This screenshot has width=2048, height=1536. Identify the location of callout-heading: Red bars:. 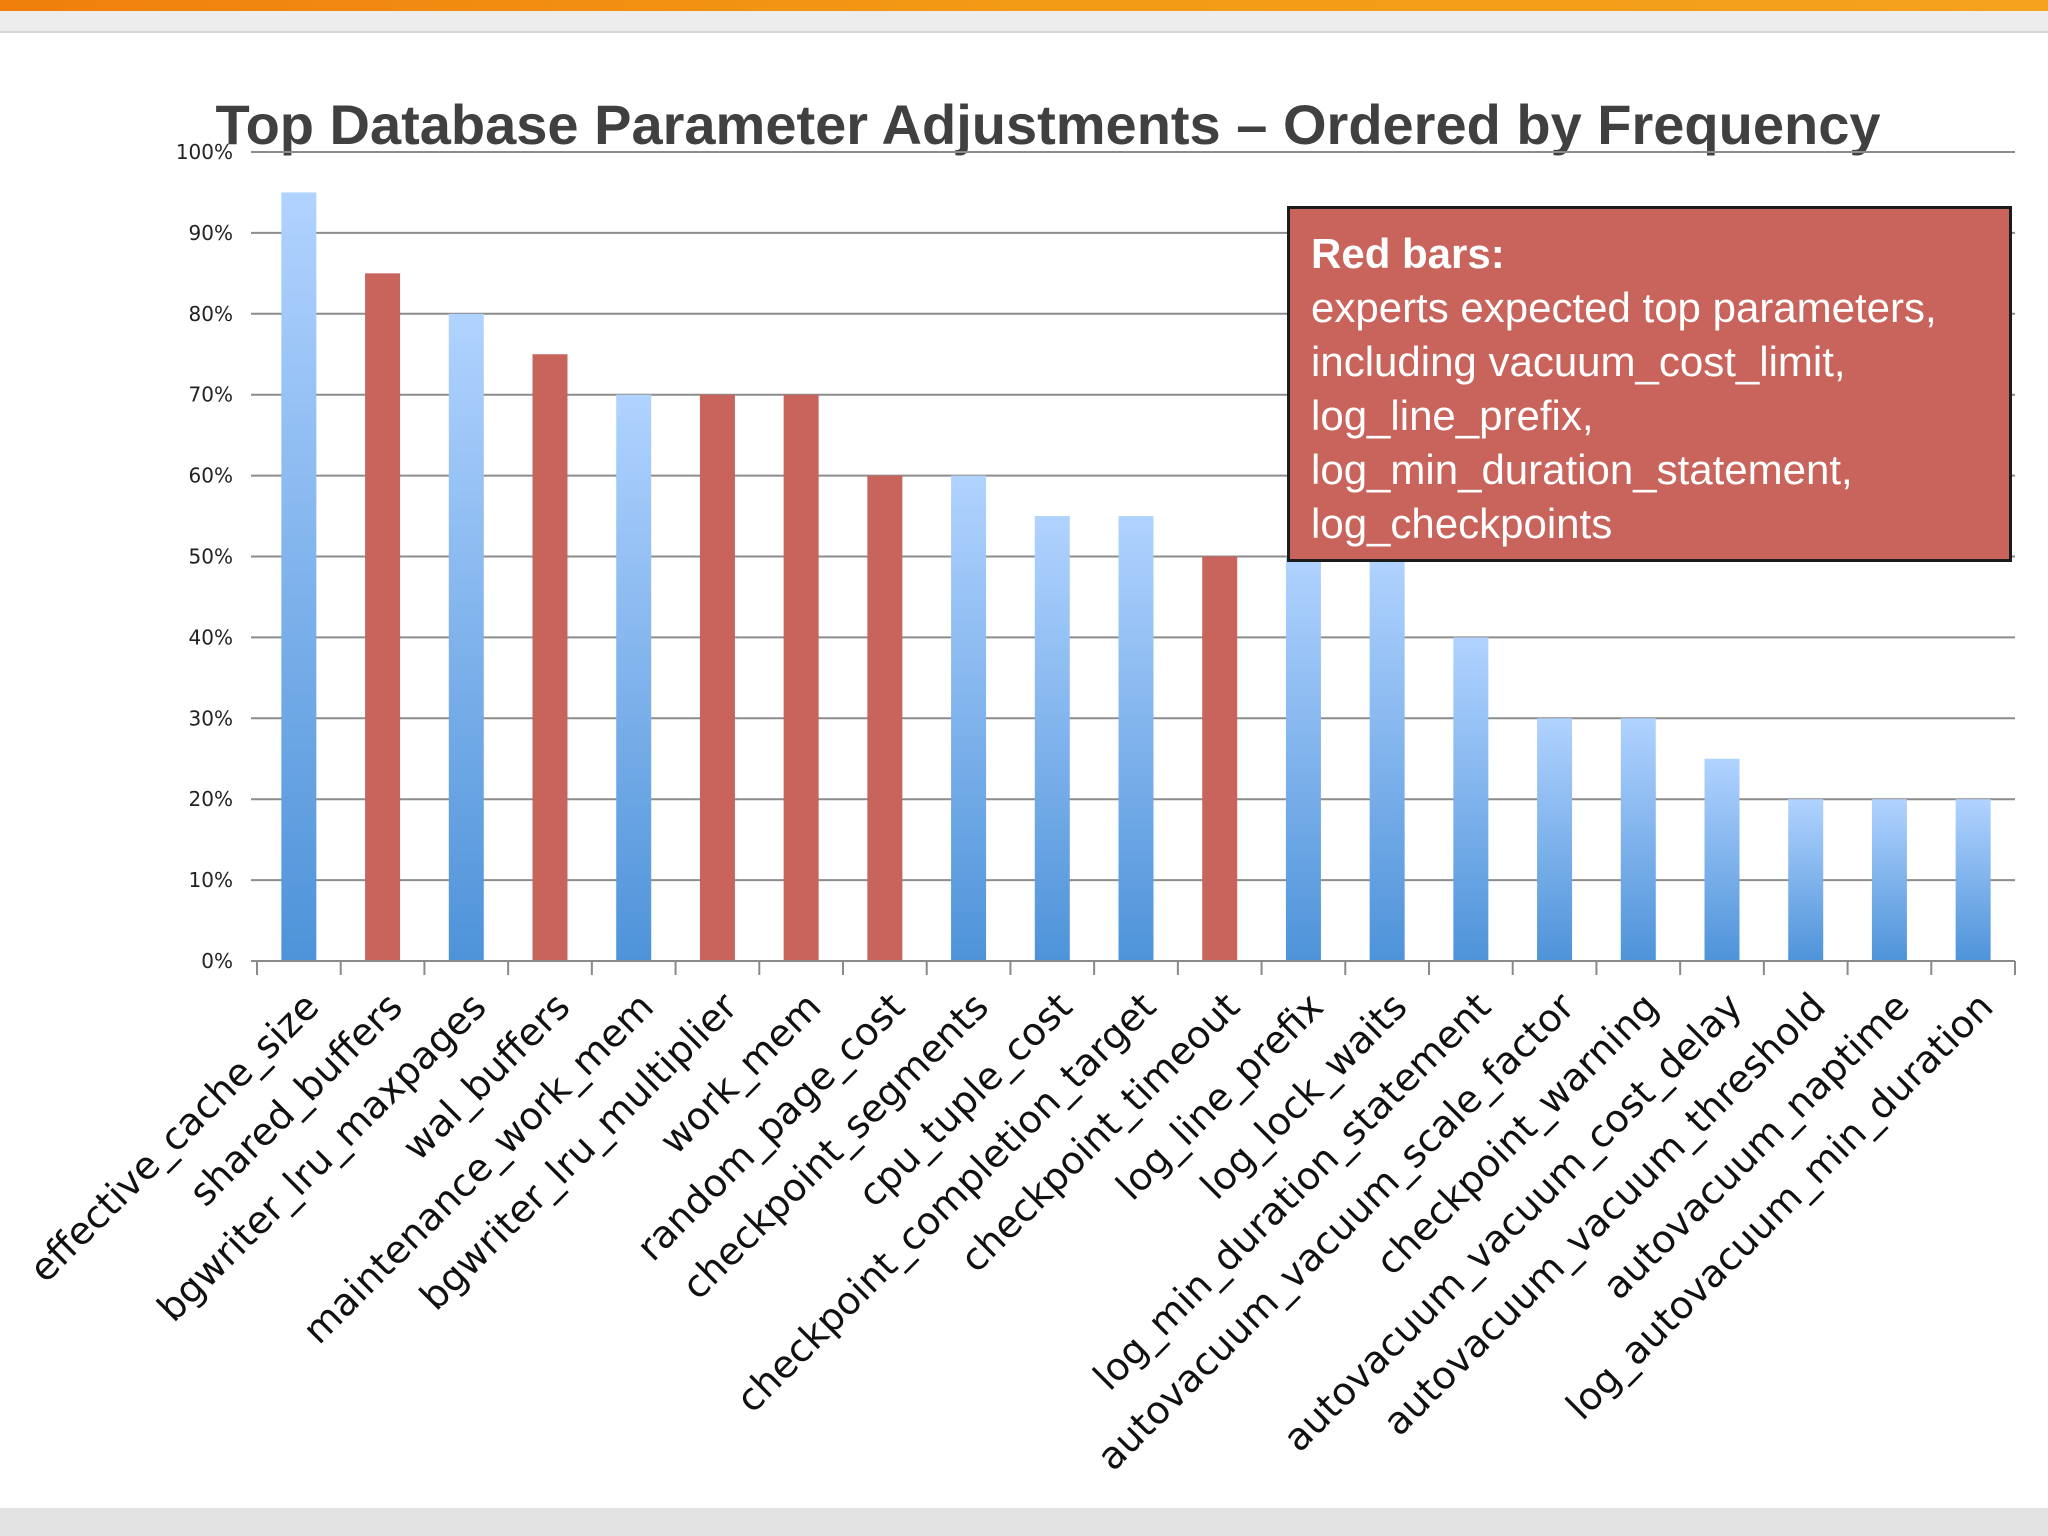
(1408, 253).